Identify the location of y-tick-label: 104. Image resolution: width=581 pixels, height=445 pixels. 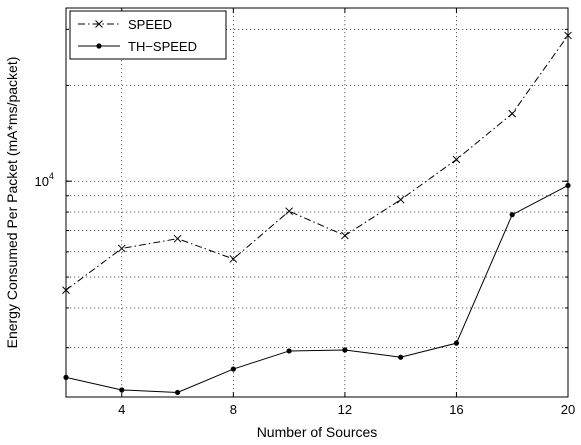
(44, 180).